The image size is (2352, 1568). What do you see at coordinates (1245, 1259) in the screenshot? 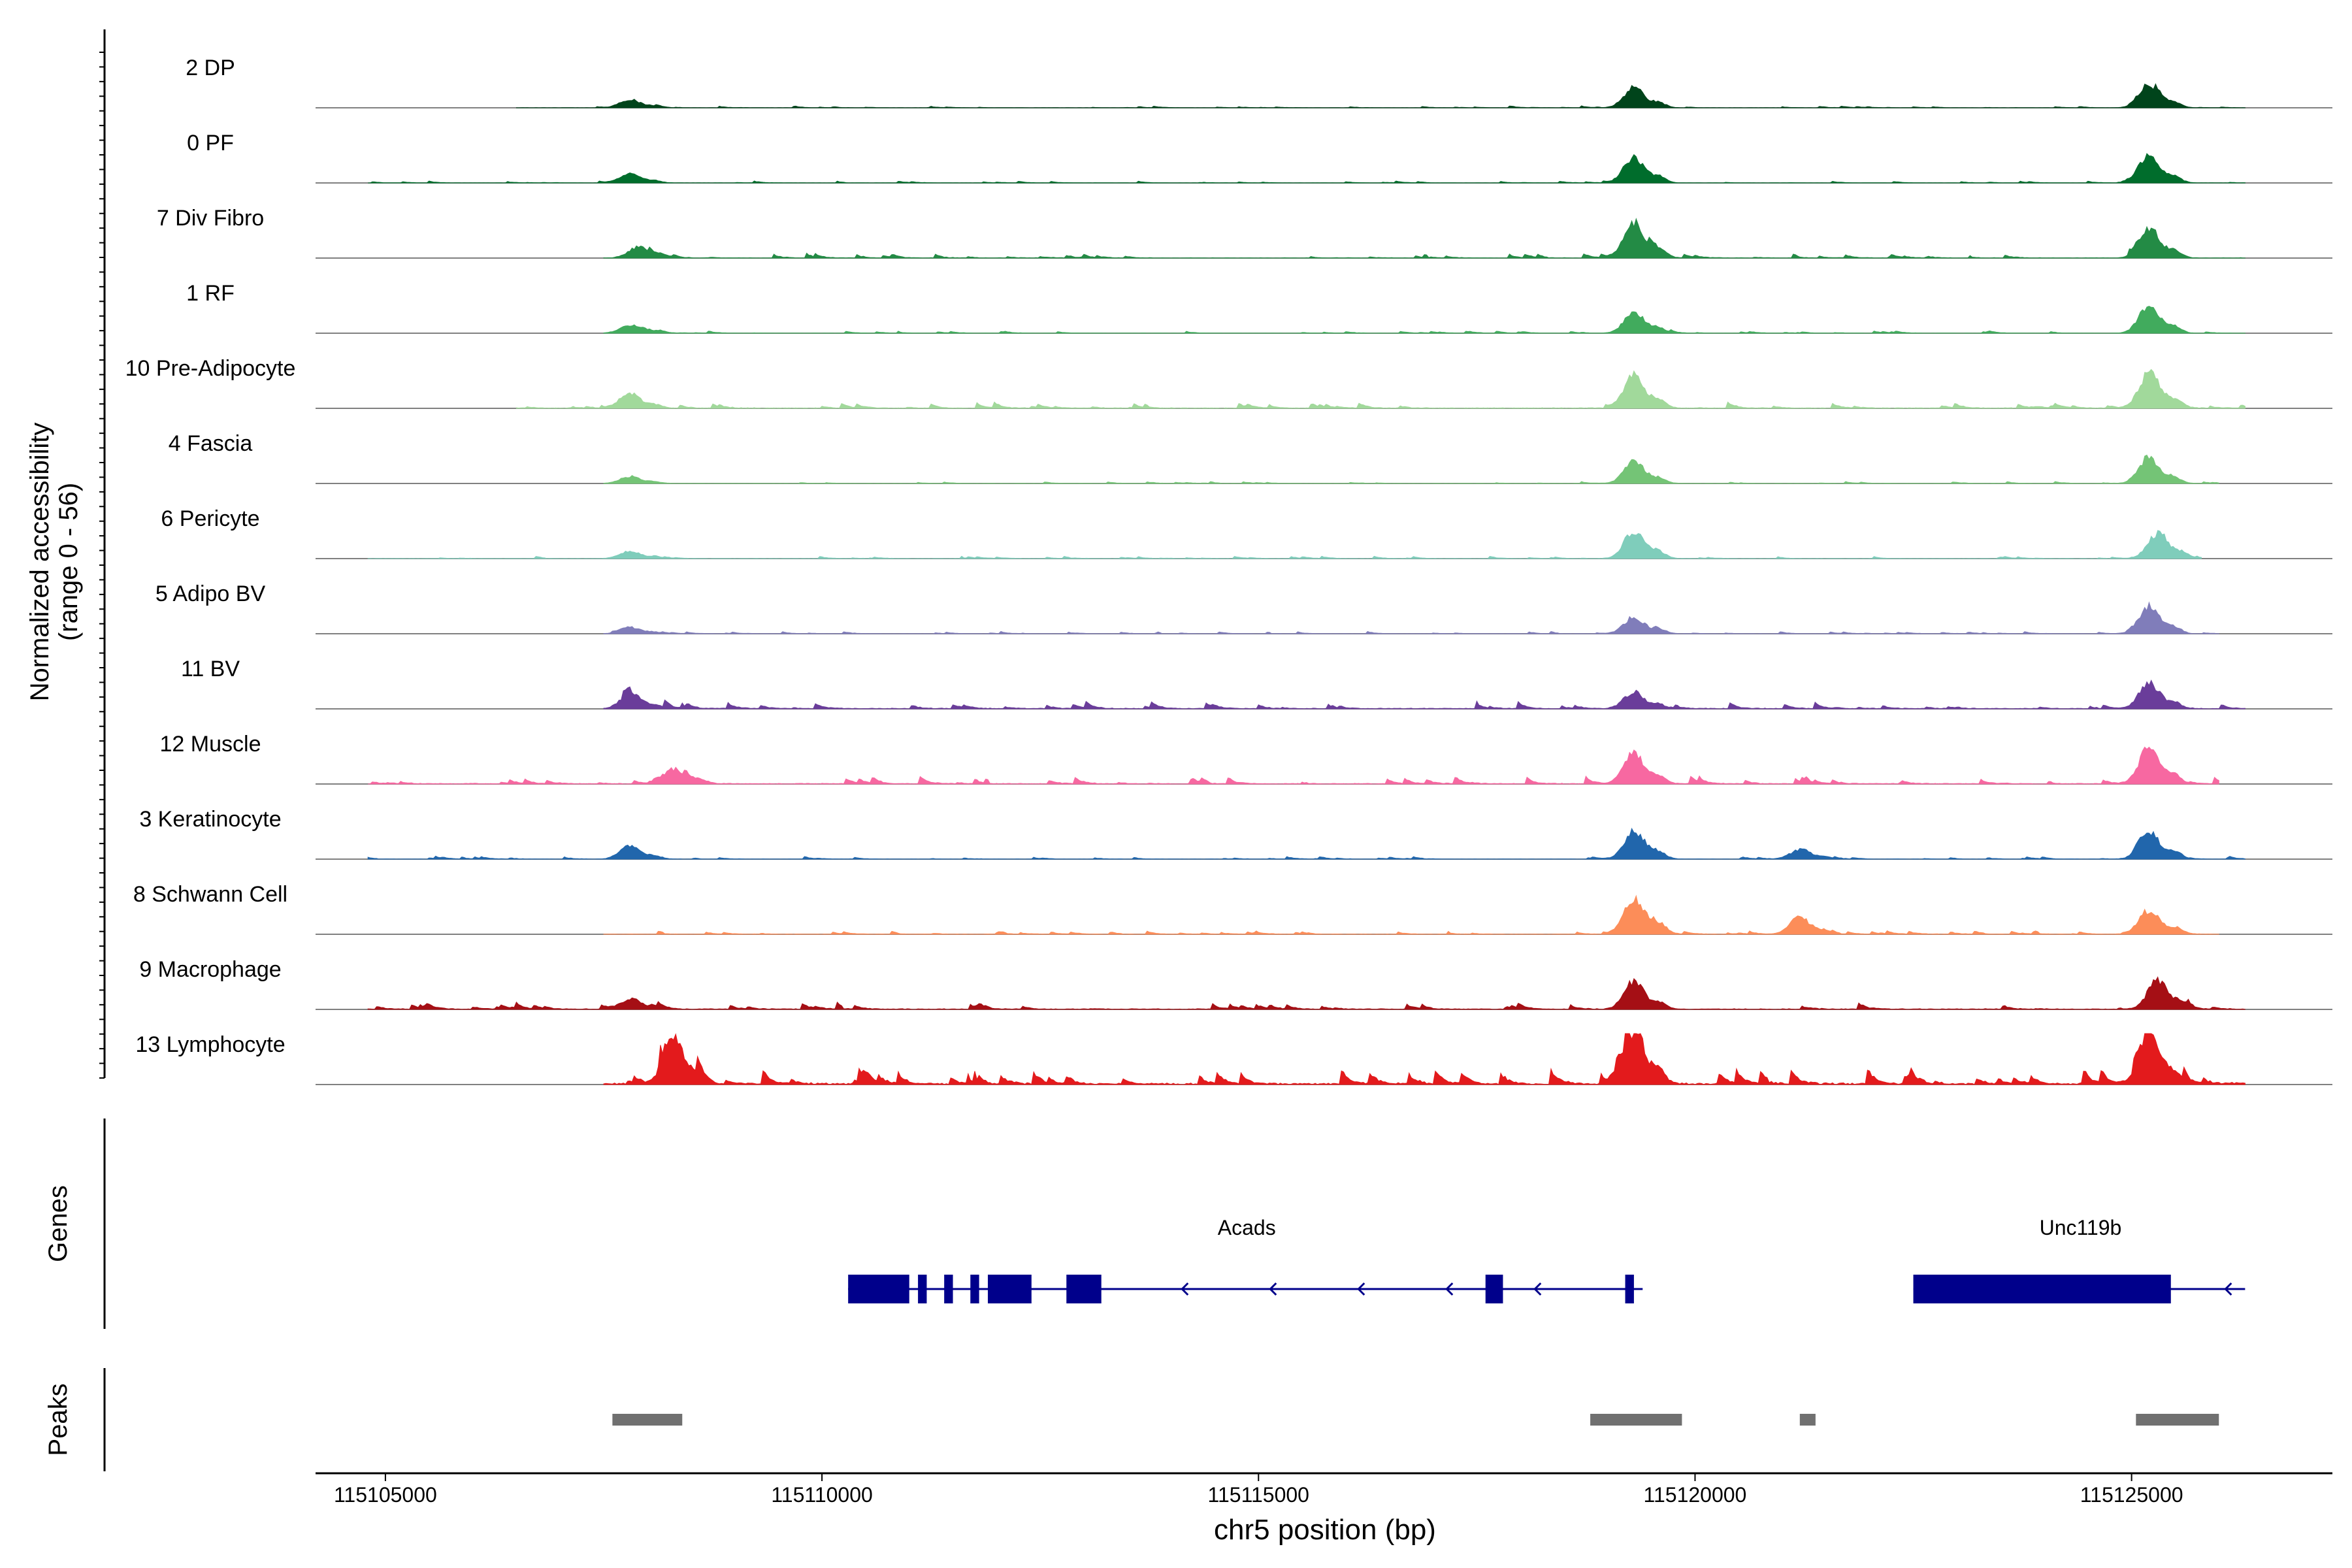
I see `gene-acads: Acads` at bounding box center [1245, 1259].